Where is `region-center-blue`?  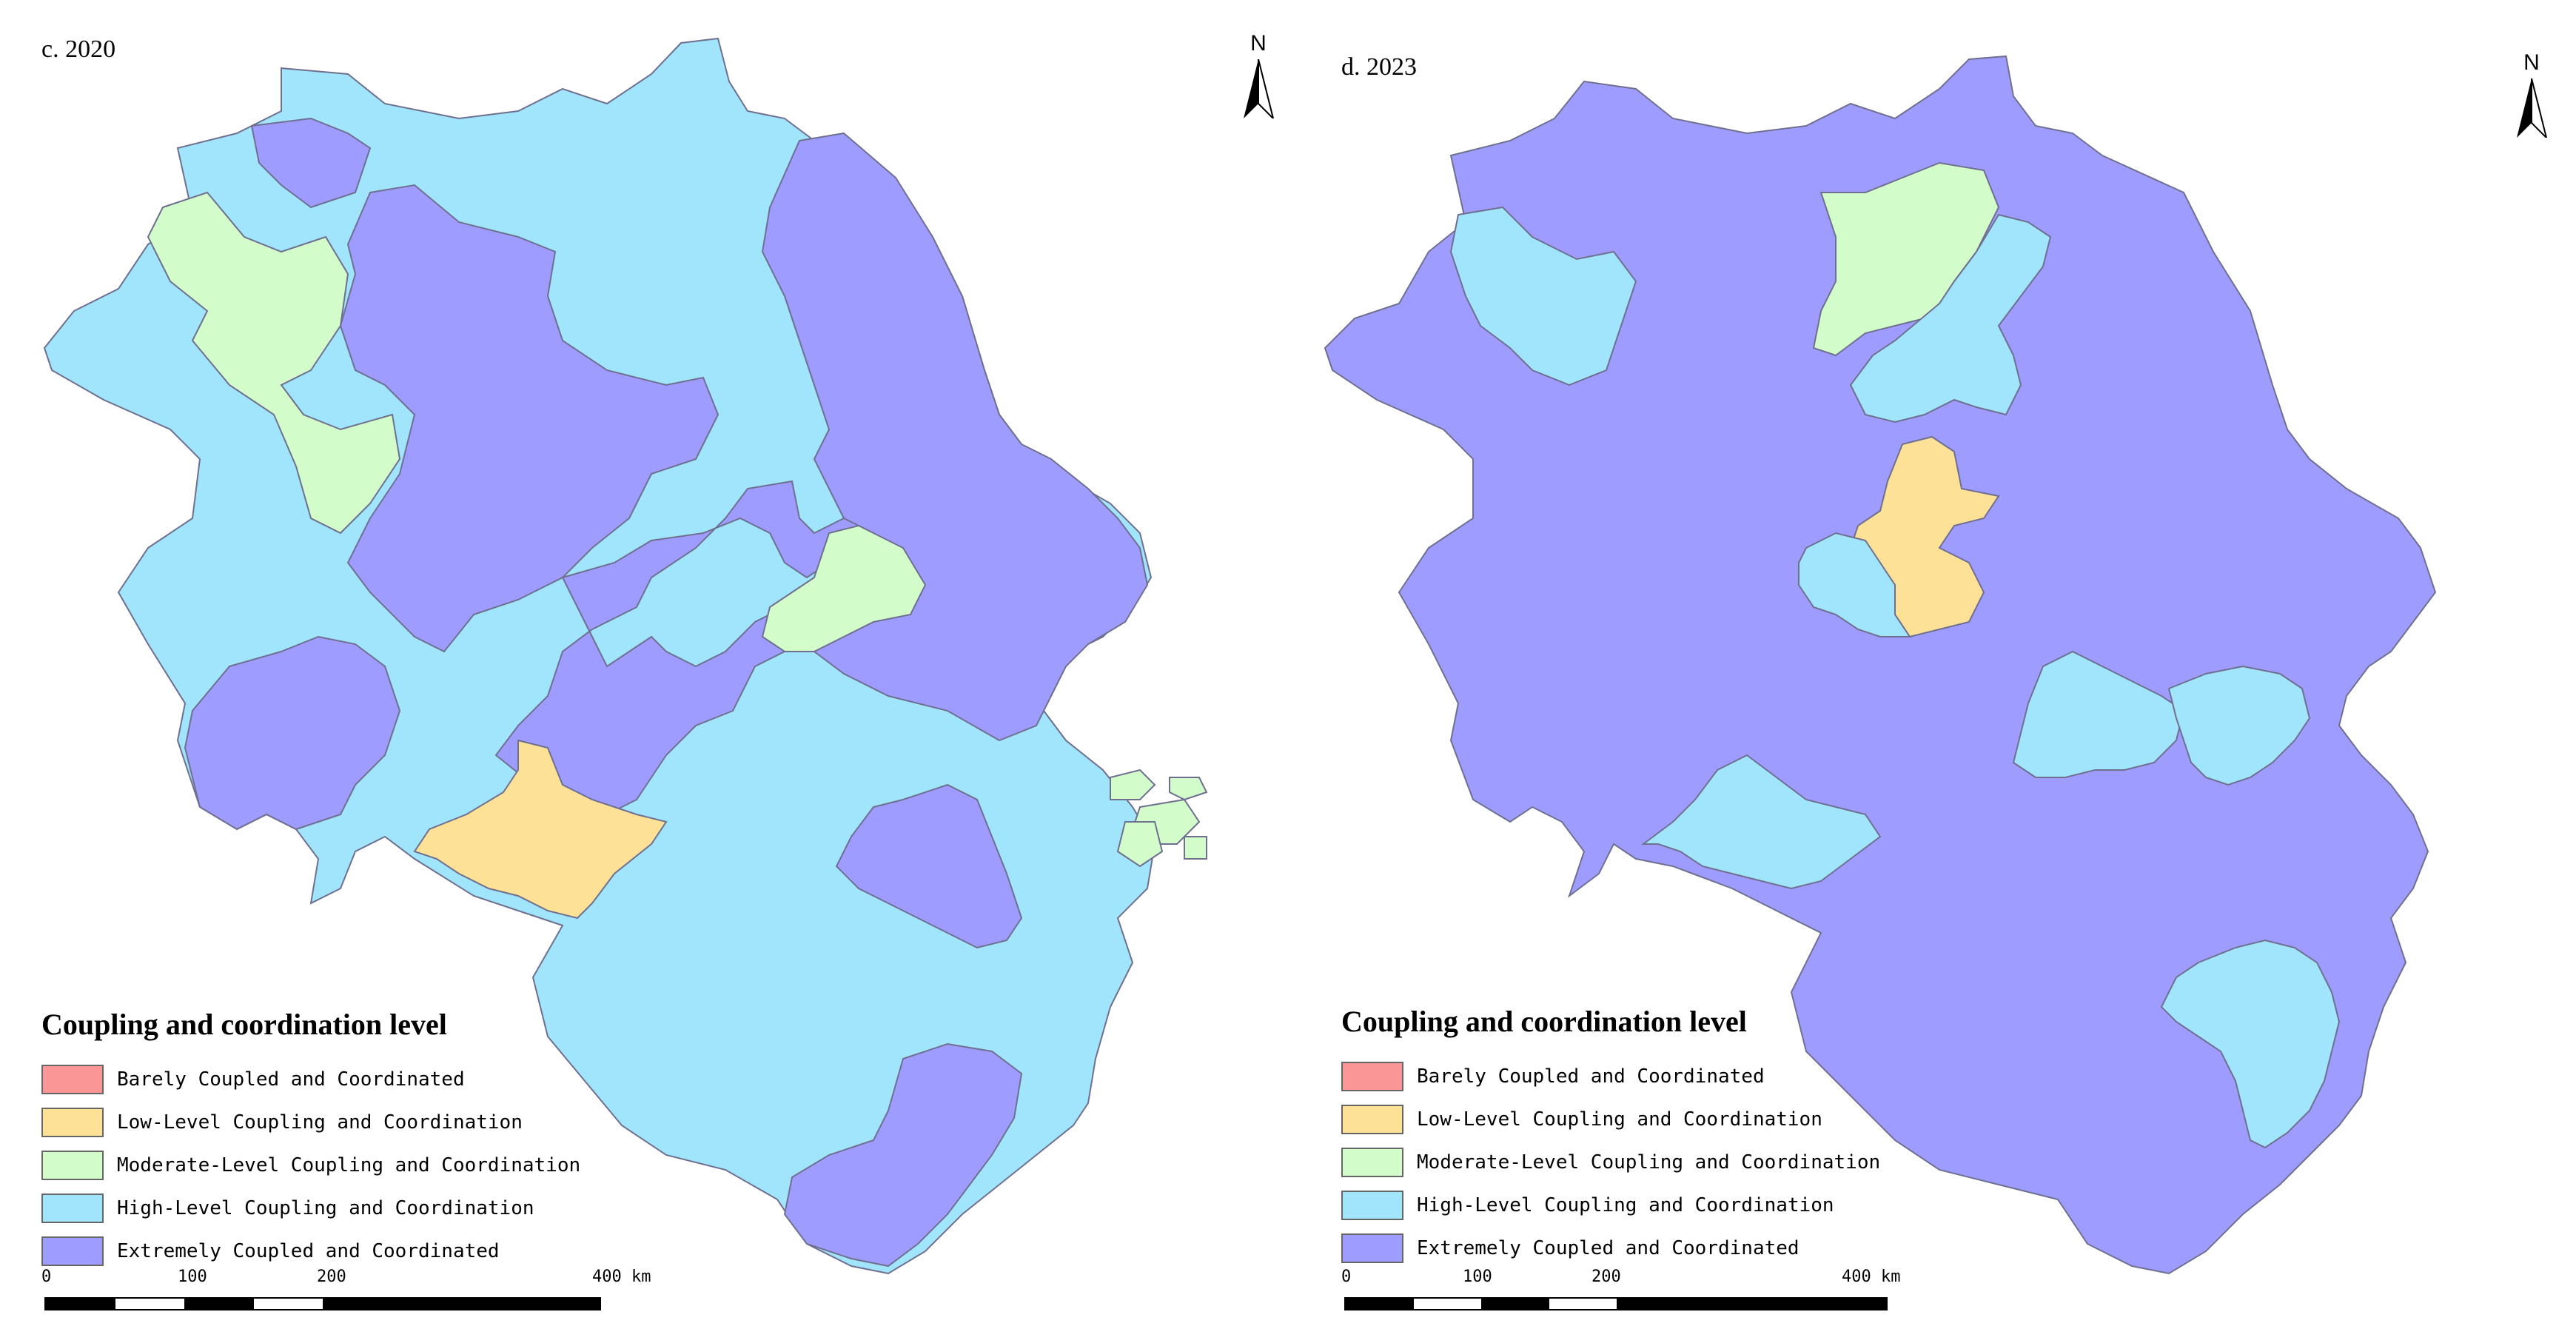
region-center-blue is located at coordinates (1854, 584).